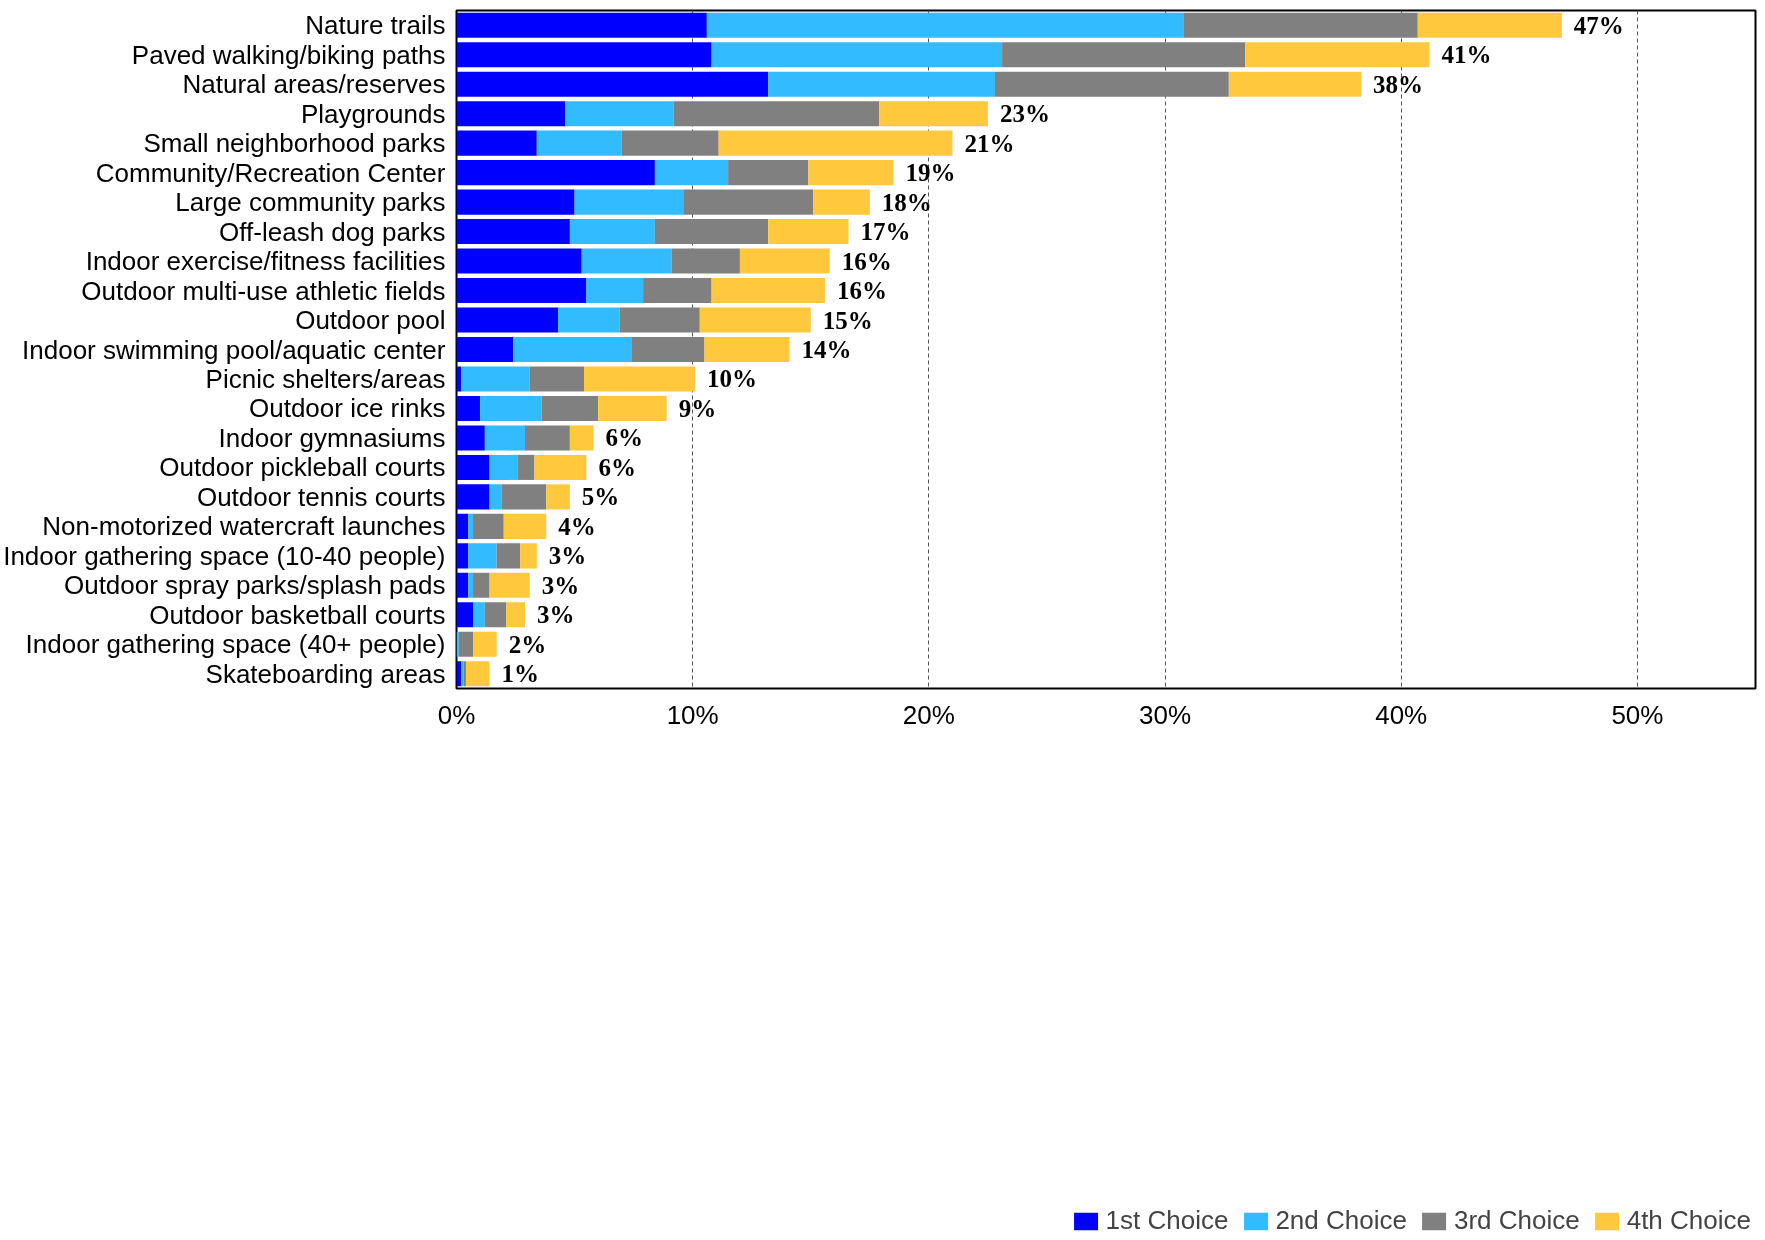 The image size is (1765, 1240). What do you see at coordinates (989, 143) in the screenshot?
I see `total-label: 21%` at bounding box center [989, 143].